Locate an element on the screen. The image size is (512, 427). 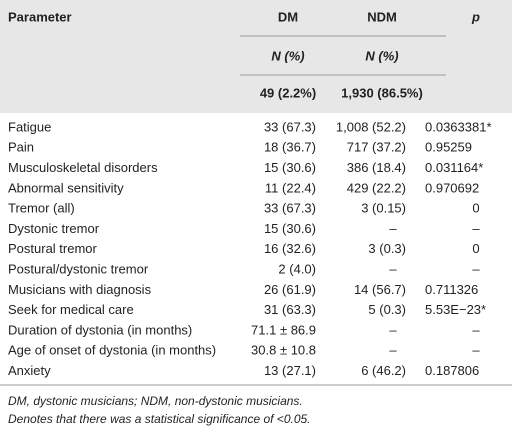
dm-cell: 26 (61.9) is located at coordinates (290, 289).